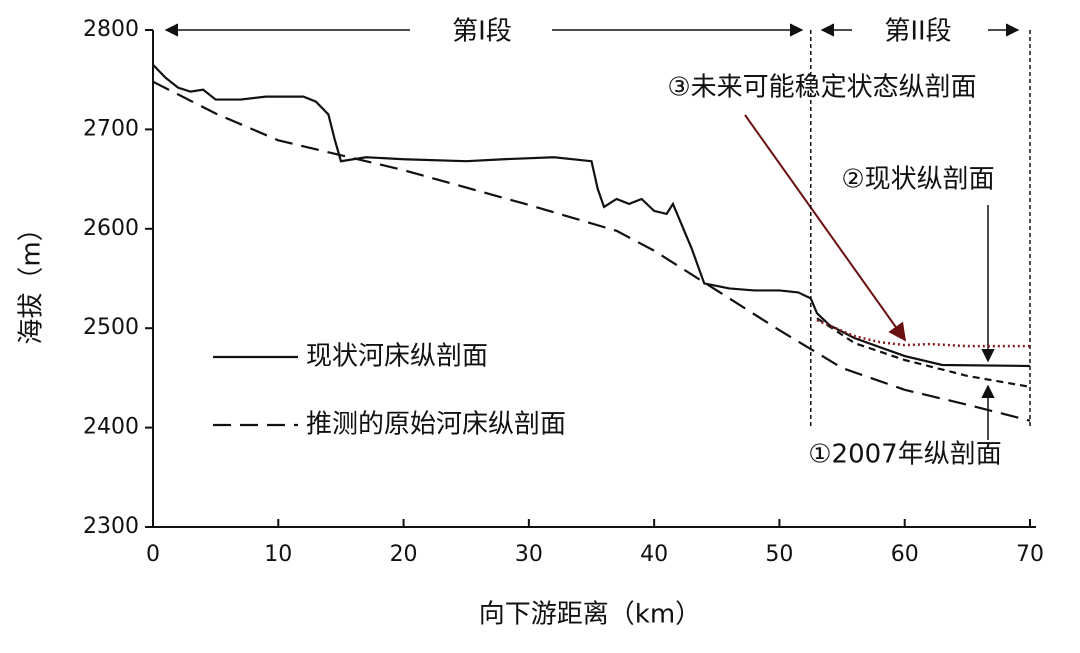 Image resolution: width=1080 pixels, height=653 pixels. Describe the element at coordinates (821, 88) in the screenshot. I see `series-annotation: ③未来可能稳定状态纵剖面` at that location.